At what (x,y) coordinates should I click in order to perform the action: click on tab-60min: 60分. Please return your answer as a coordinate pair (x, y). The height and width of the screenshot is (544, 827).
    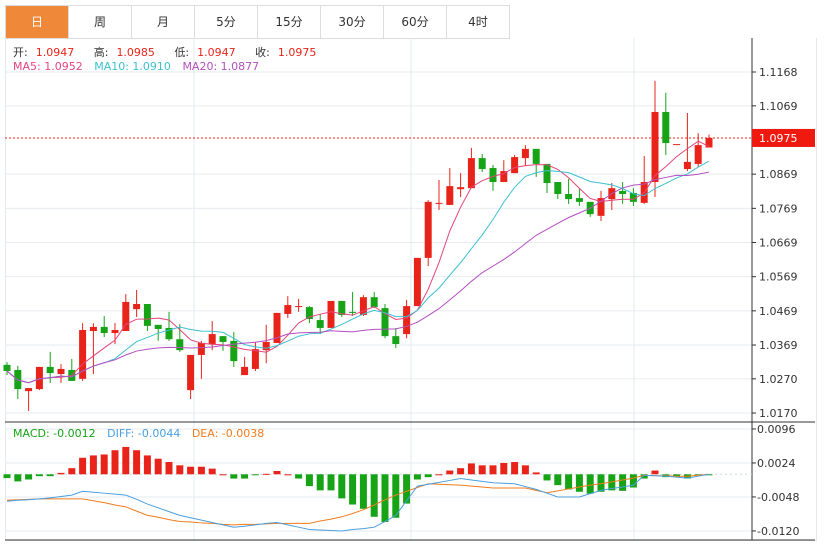
    Looking at the image, I should click on (415, 22).